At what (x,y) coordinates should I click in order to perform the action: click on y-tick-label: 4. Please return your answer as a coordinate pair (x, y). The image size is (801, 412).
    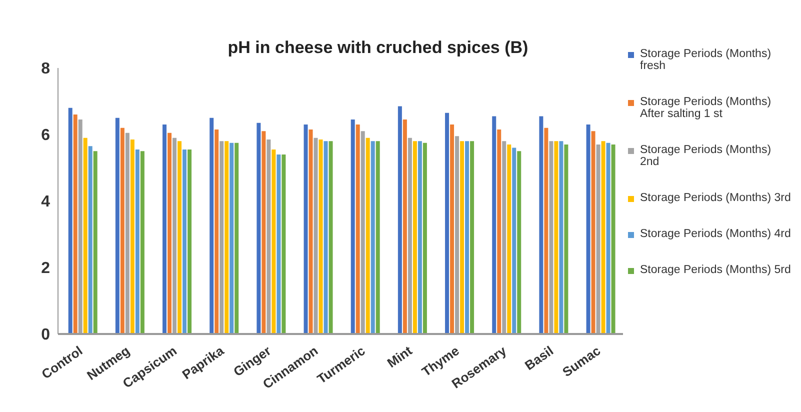
    Looking at the image, I should click on (45, 202).